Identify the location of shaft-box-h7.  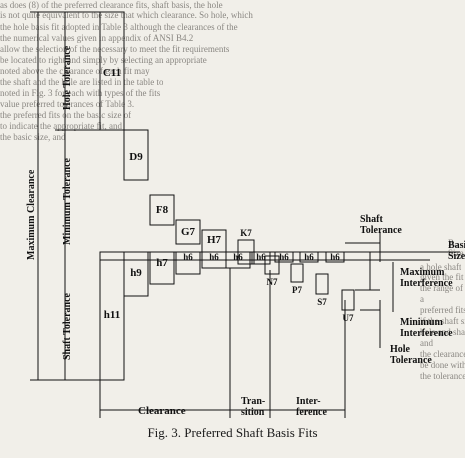
(162, 268).